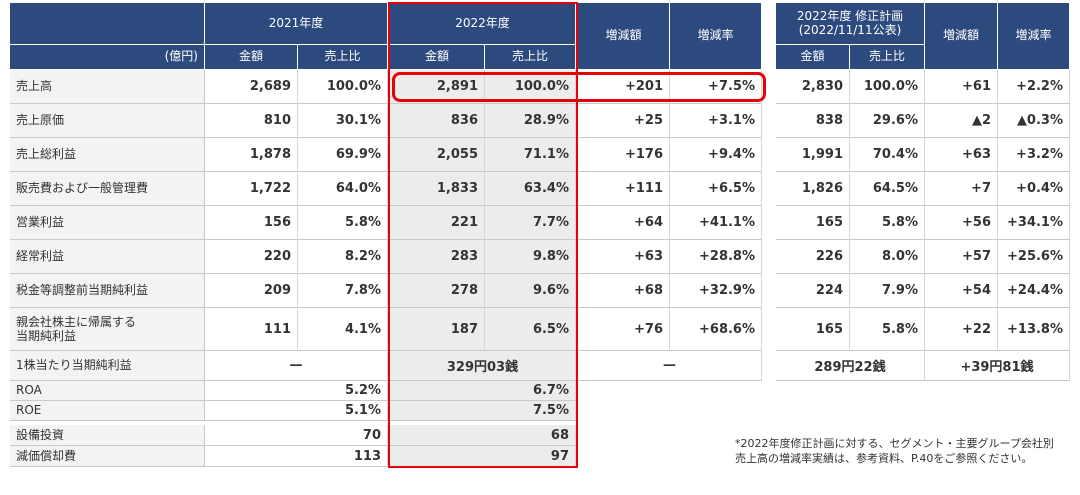 This screenshot has height=495, width=1080. Describe the element at coordinates (884, 458) in the screenshot. I see `footnote-line-2: 売上高の増減率実績は、参考資料、P.40をご参照ください。` at that location.